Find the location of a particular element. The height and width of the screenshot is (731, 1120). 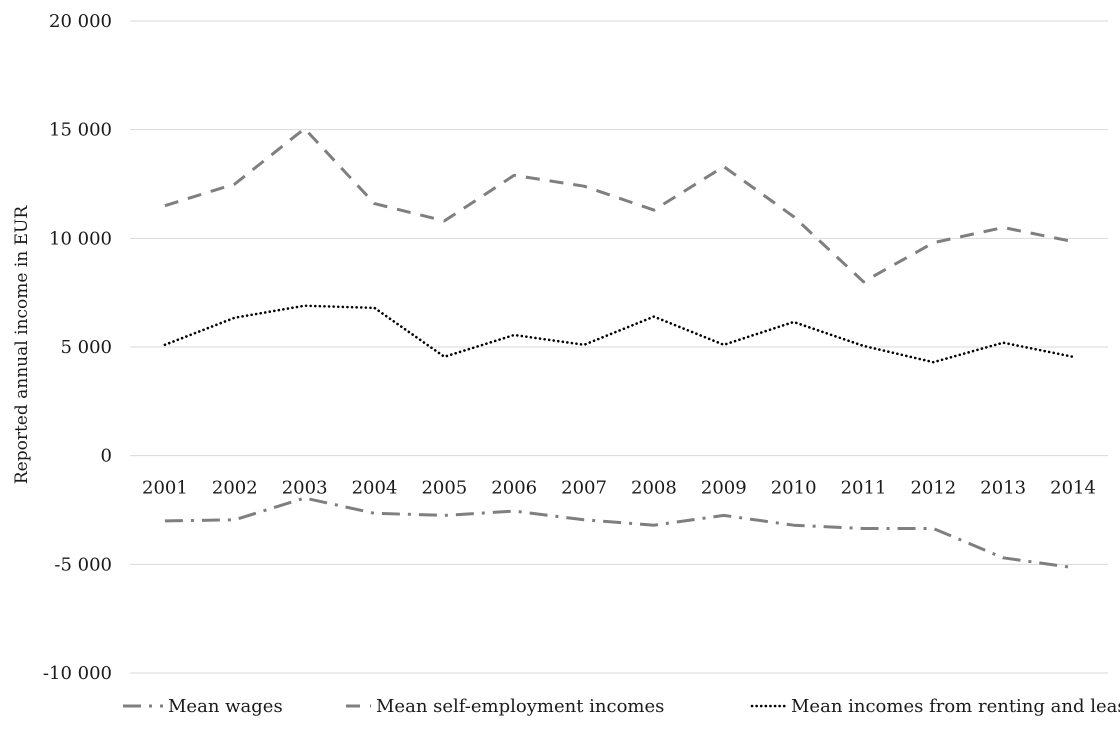

legend-label: Mean incomes from renting and leasing is located at coordinates (955, 706).